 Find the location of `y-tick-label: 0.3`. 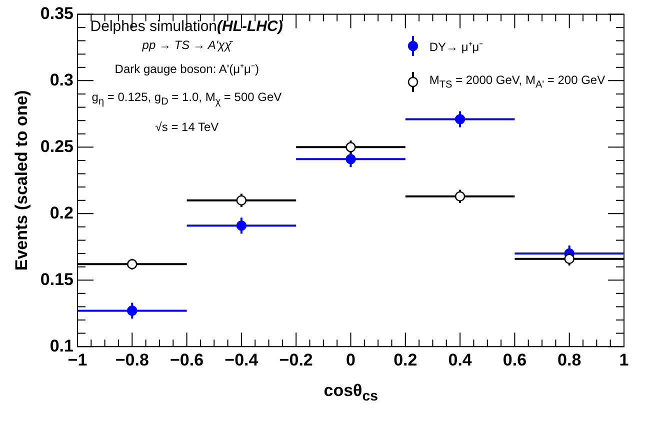

y-tick-label: 0.3 is located at coordinates (62, 80).